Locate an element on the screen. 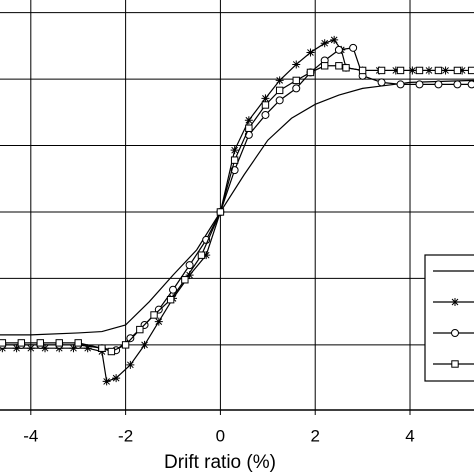  x-axis-label: Drift ratio (%) is located at coordinates (220, 462).